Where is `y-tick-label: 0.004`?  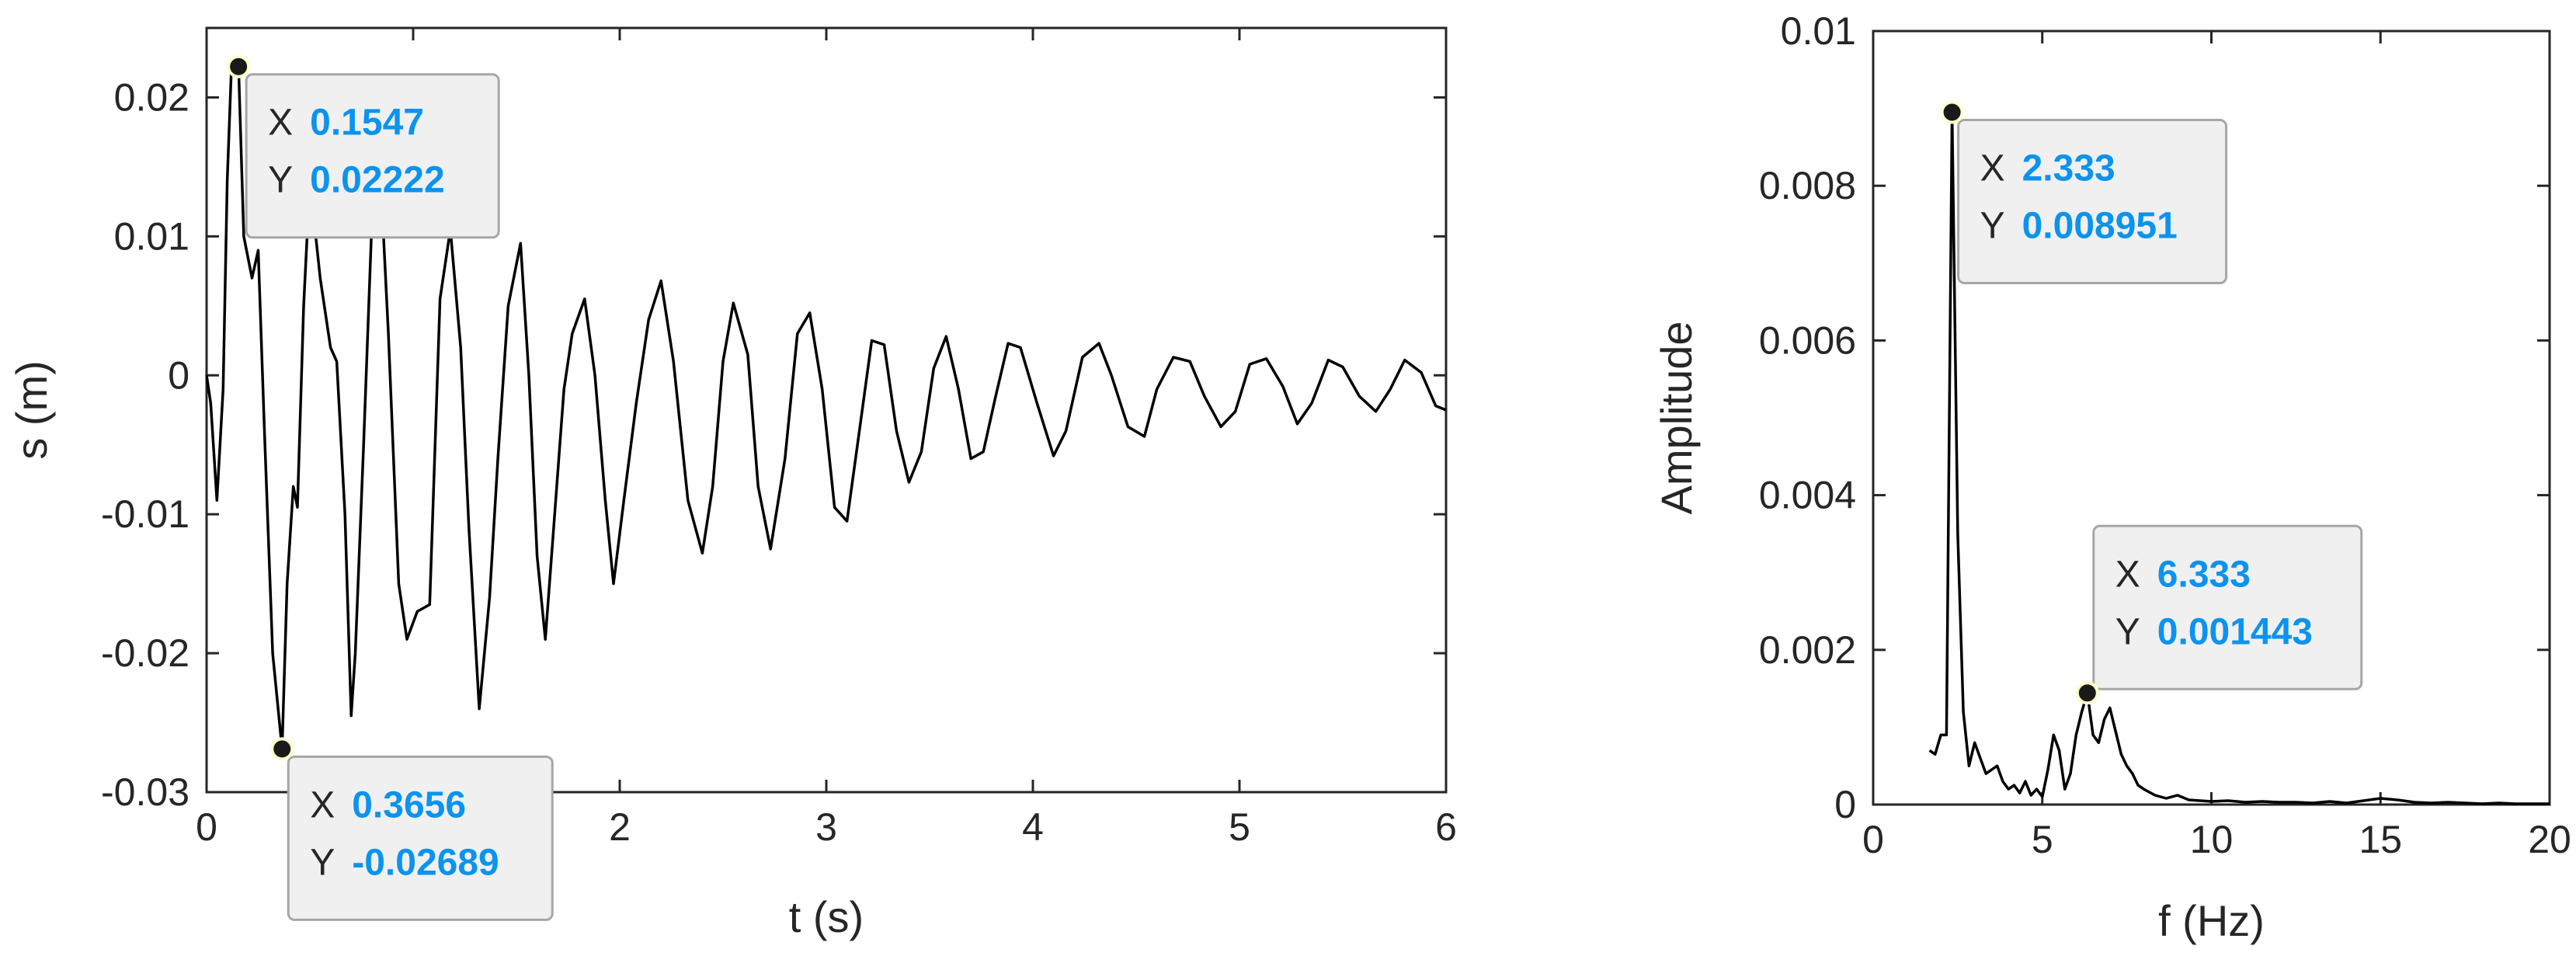 y-tick-label: 0.004 is located at coordinates (1808, 496).